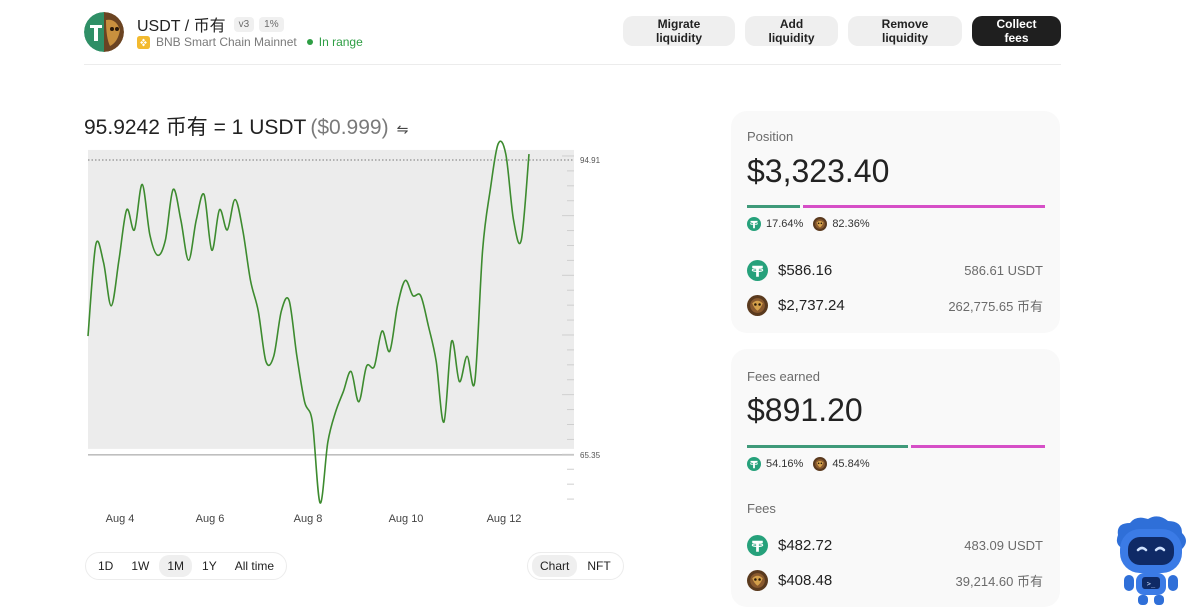 The height and width of the screenshot is (616, 1200). What do you see at coordinates (254, 566) in the screenshot?
I see `range-all-time-button: All time` at bounding box center [254, 566].